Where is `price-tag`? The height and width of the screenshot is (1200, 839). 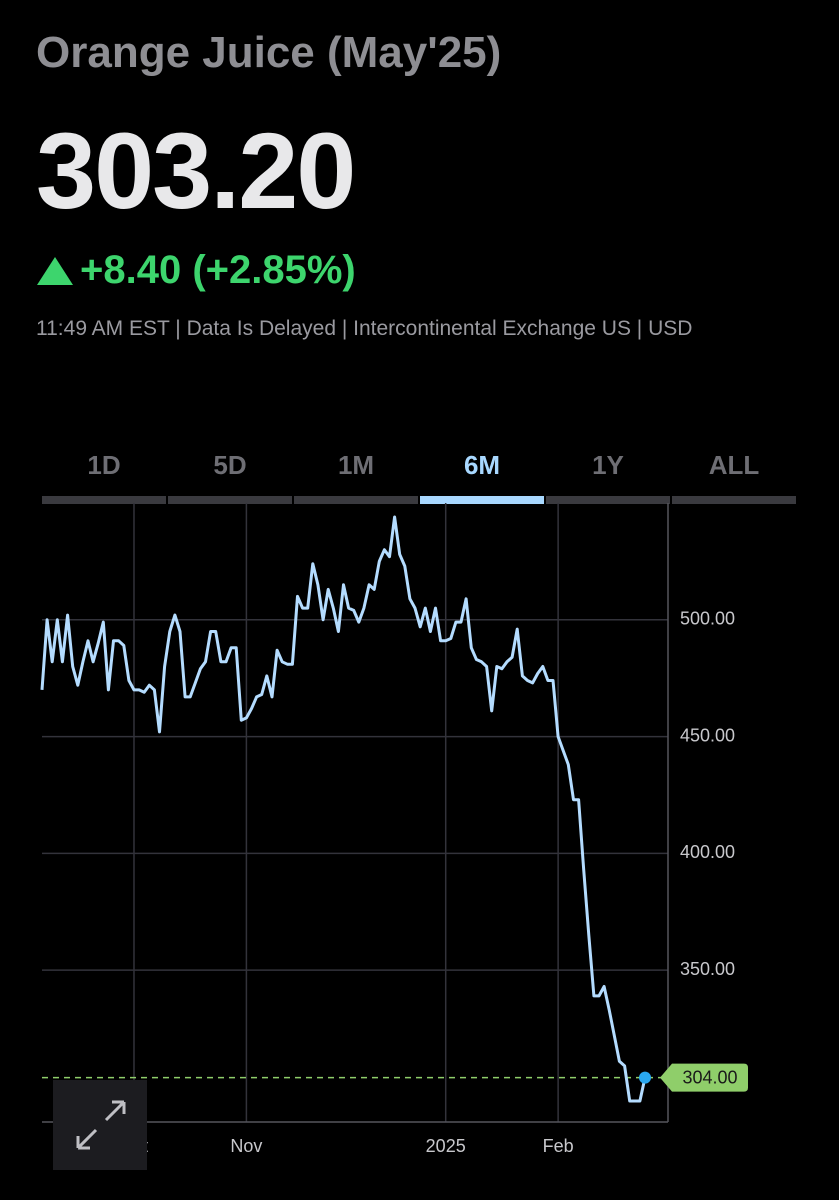
price-tag is located at coordinates (704, 1077).